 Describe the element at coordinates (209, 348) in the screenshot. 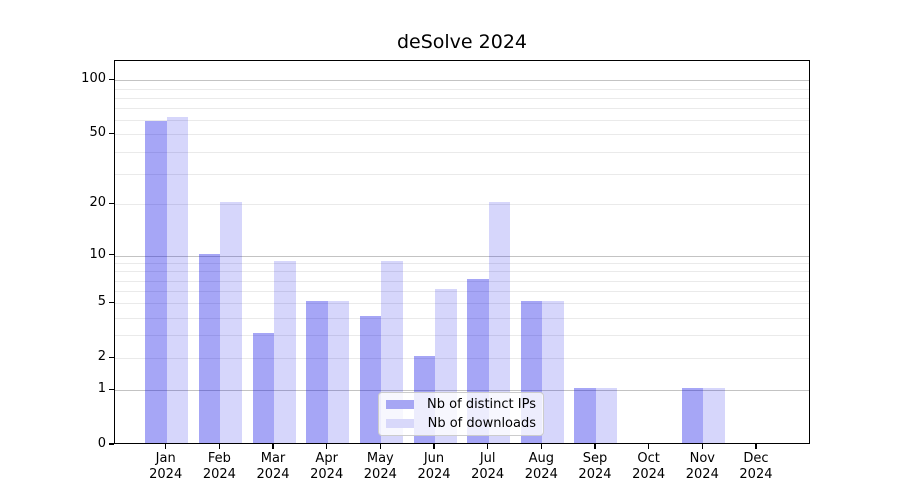

I see `bar-distinct-ips-feb` at that location.